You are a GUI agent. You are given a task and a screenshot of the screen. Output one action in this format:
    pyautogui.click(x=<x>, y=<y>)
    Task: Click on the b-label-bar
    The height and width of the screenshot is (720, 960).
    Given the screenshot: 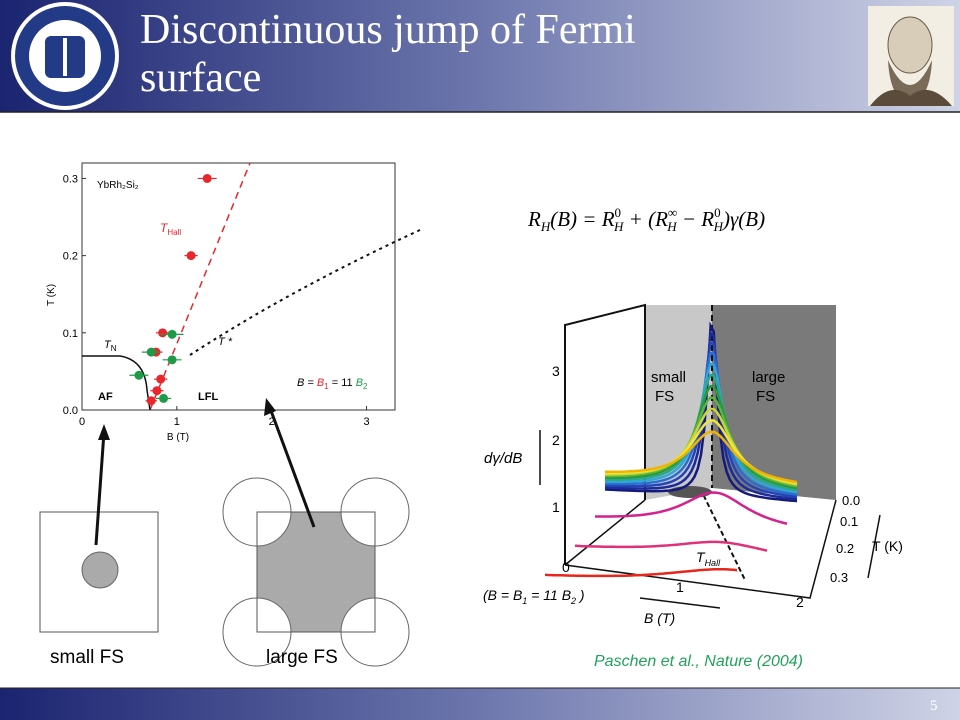 What is the action you would take?
    pyautogui.click(x=680, y=603)
    